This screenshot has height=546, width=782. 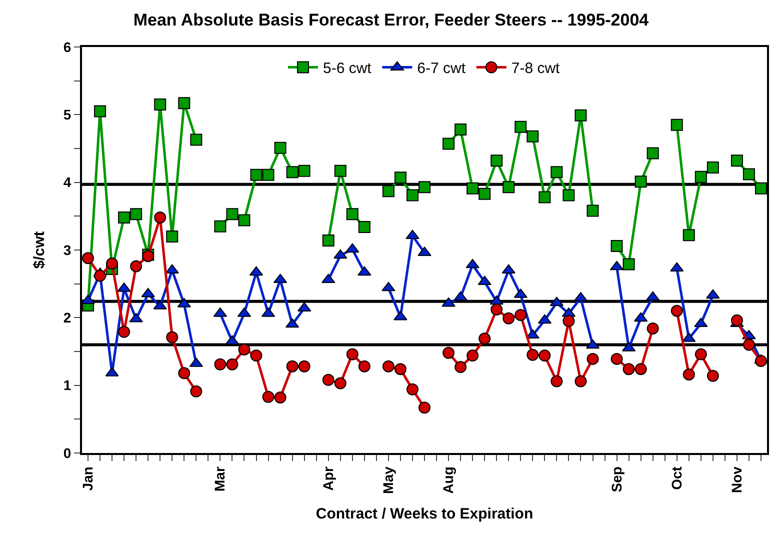 I want to click on x-tick-label: Aug, so click(x=448, y=480).